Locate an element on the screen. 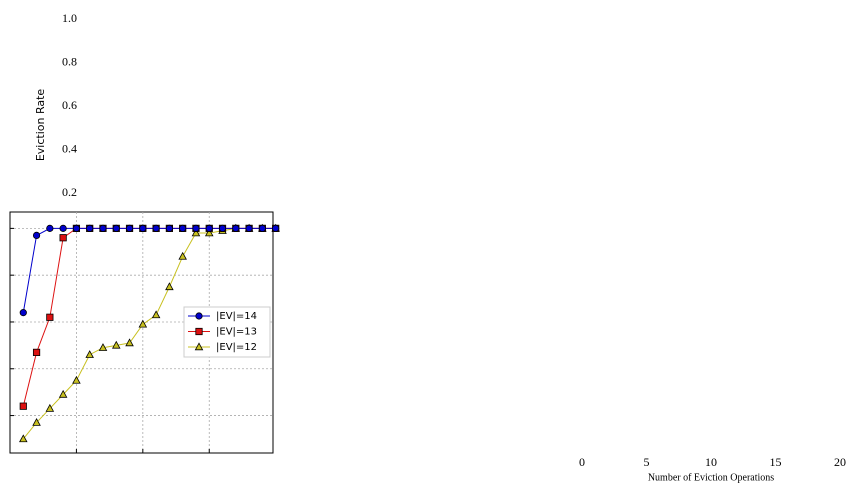 This screenshot has height=485, width=851. y-tick-label: 0.2 is located at coordinates (69, 192).